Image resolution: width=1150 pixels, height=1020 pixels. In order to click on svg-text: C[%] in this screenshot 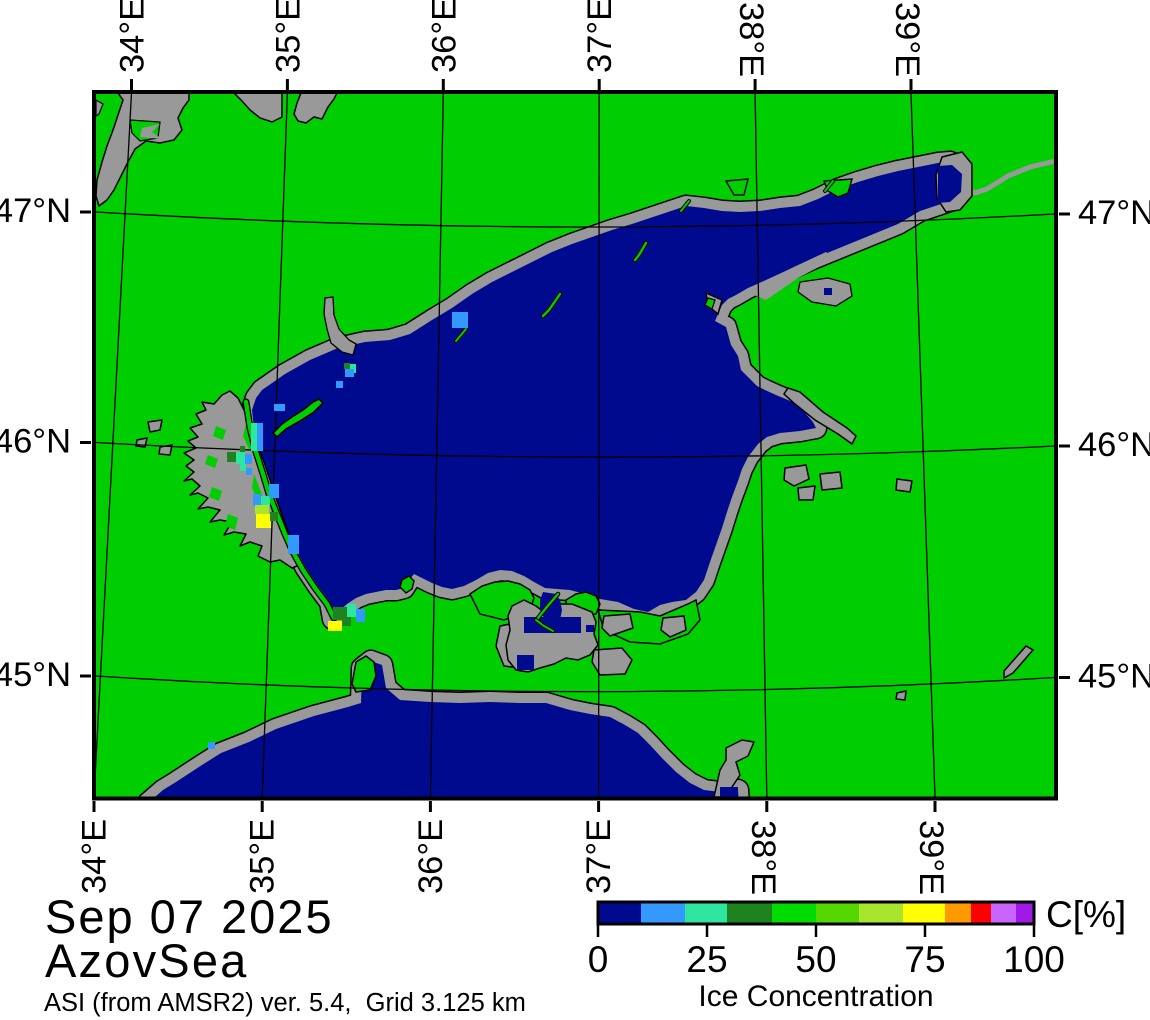, I will do `click(1086, 914)`.